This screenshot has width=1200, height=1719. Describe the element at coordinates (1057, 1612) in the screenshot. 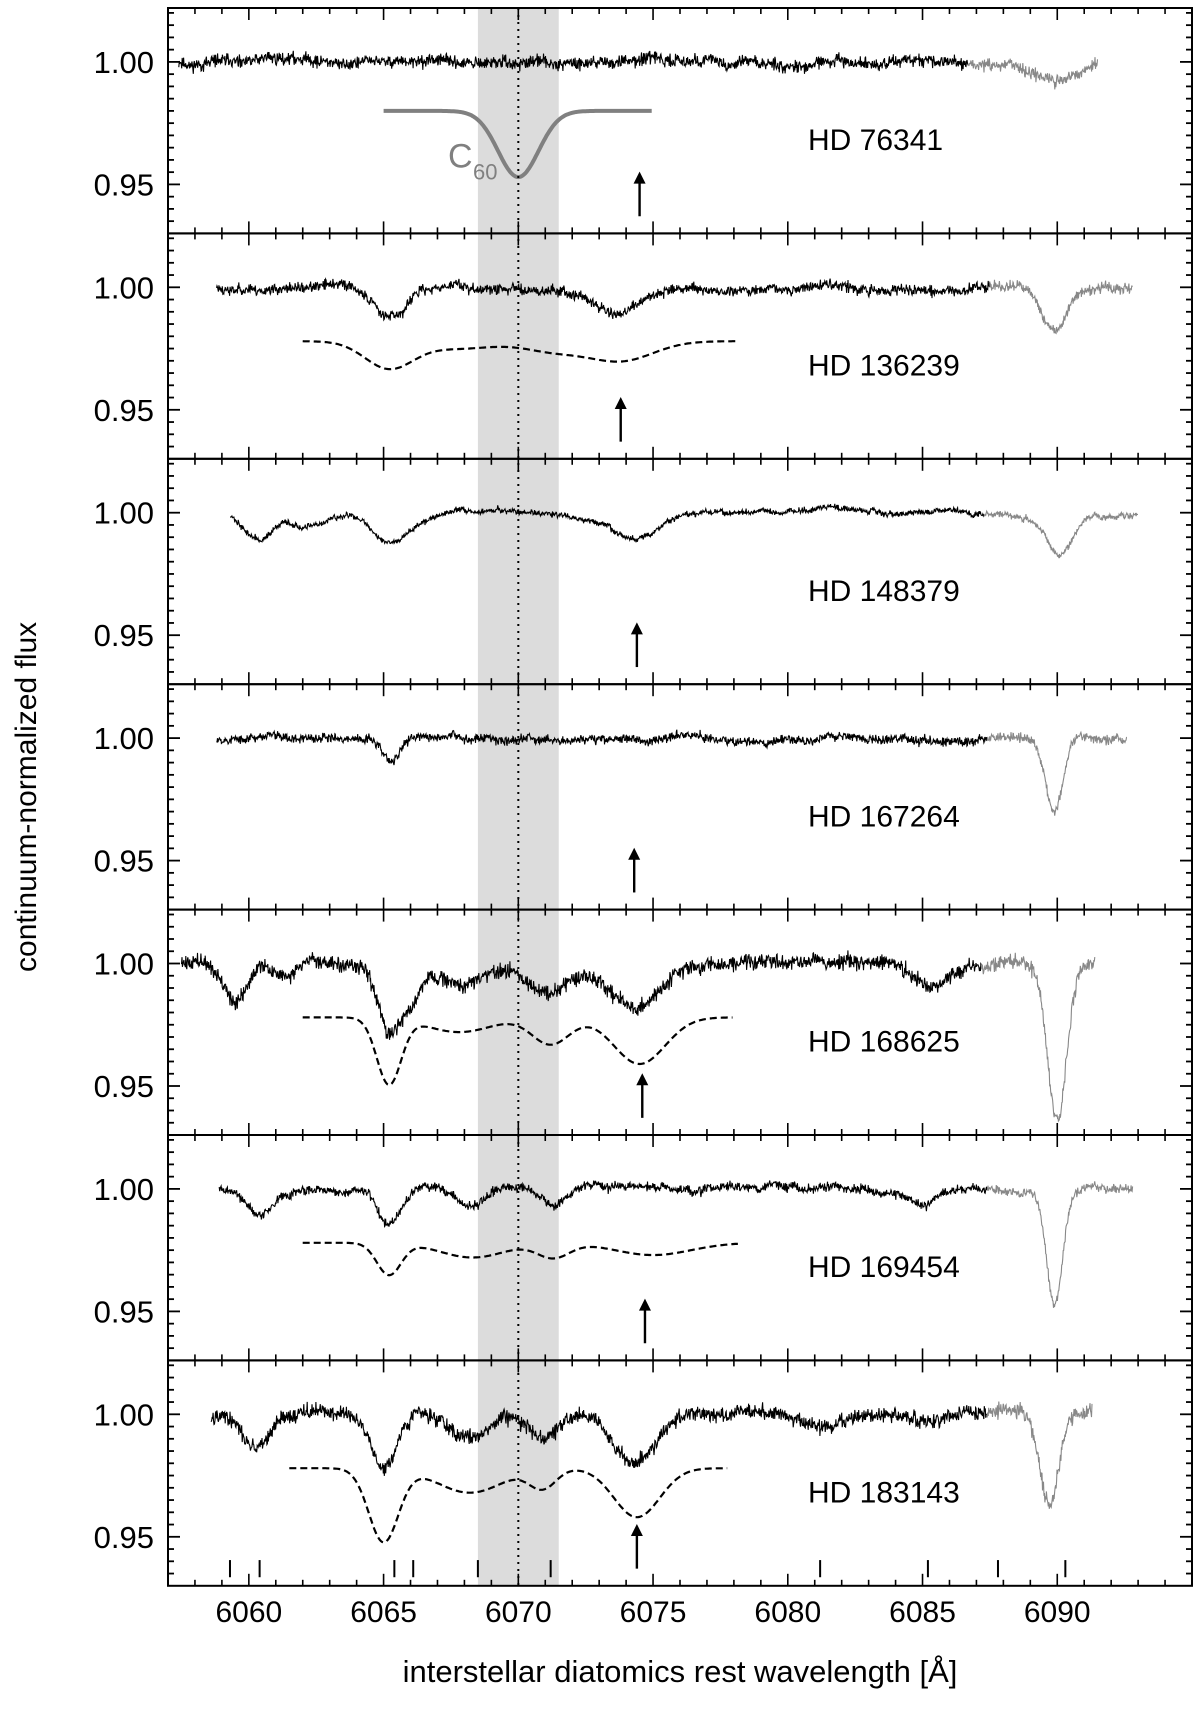

I see `x-tick-label: 6090` at that location.